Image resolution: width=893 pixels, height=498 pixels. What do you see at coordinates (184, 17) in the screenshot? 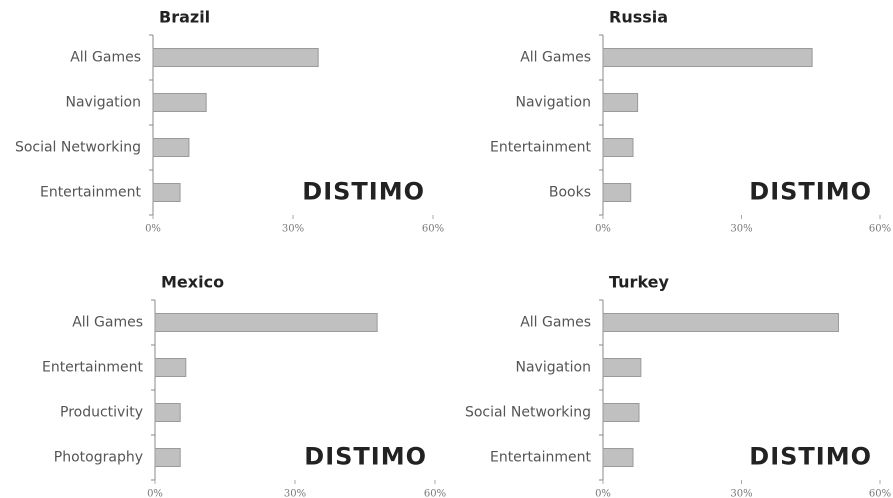
I see `chart-title: Brazil` at bounding box center [184, 17].